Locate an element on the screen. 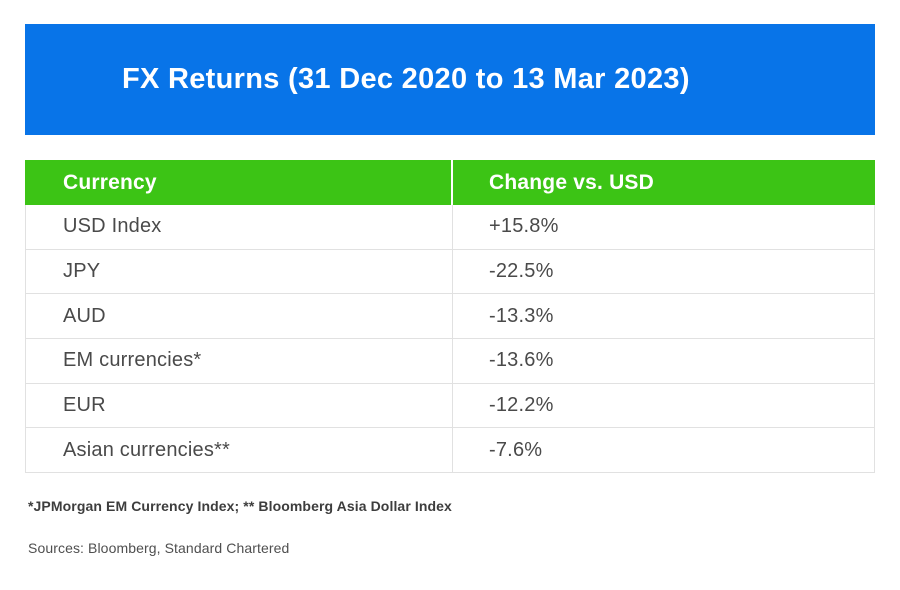 This screenshot has width=900, height=590. currency-cell: AUD is located at coordinates (239, 316).